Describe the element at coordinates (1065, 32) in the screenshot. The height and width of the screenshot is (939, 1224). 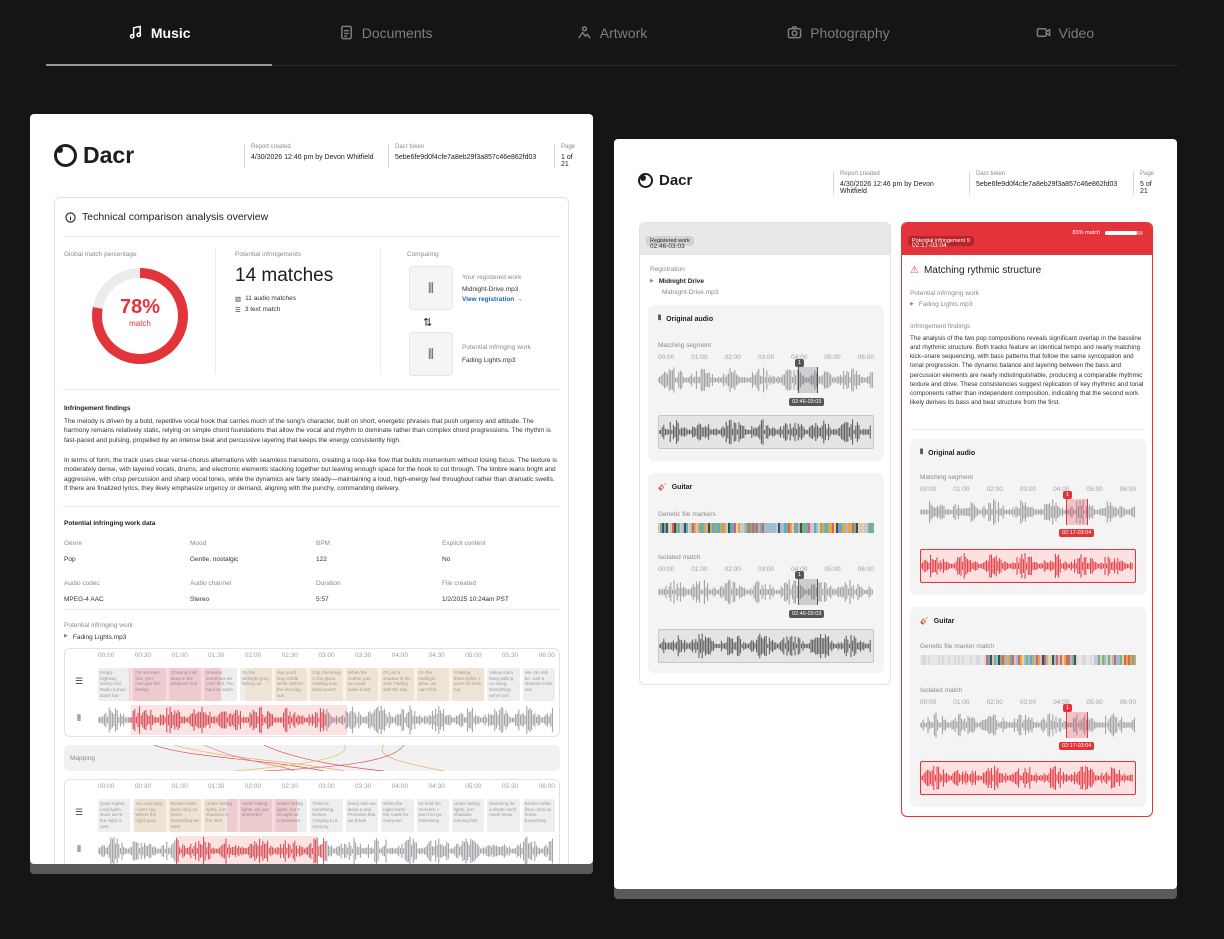
I see `tab-video: Video` at that location.